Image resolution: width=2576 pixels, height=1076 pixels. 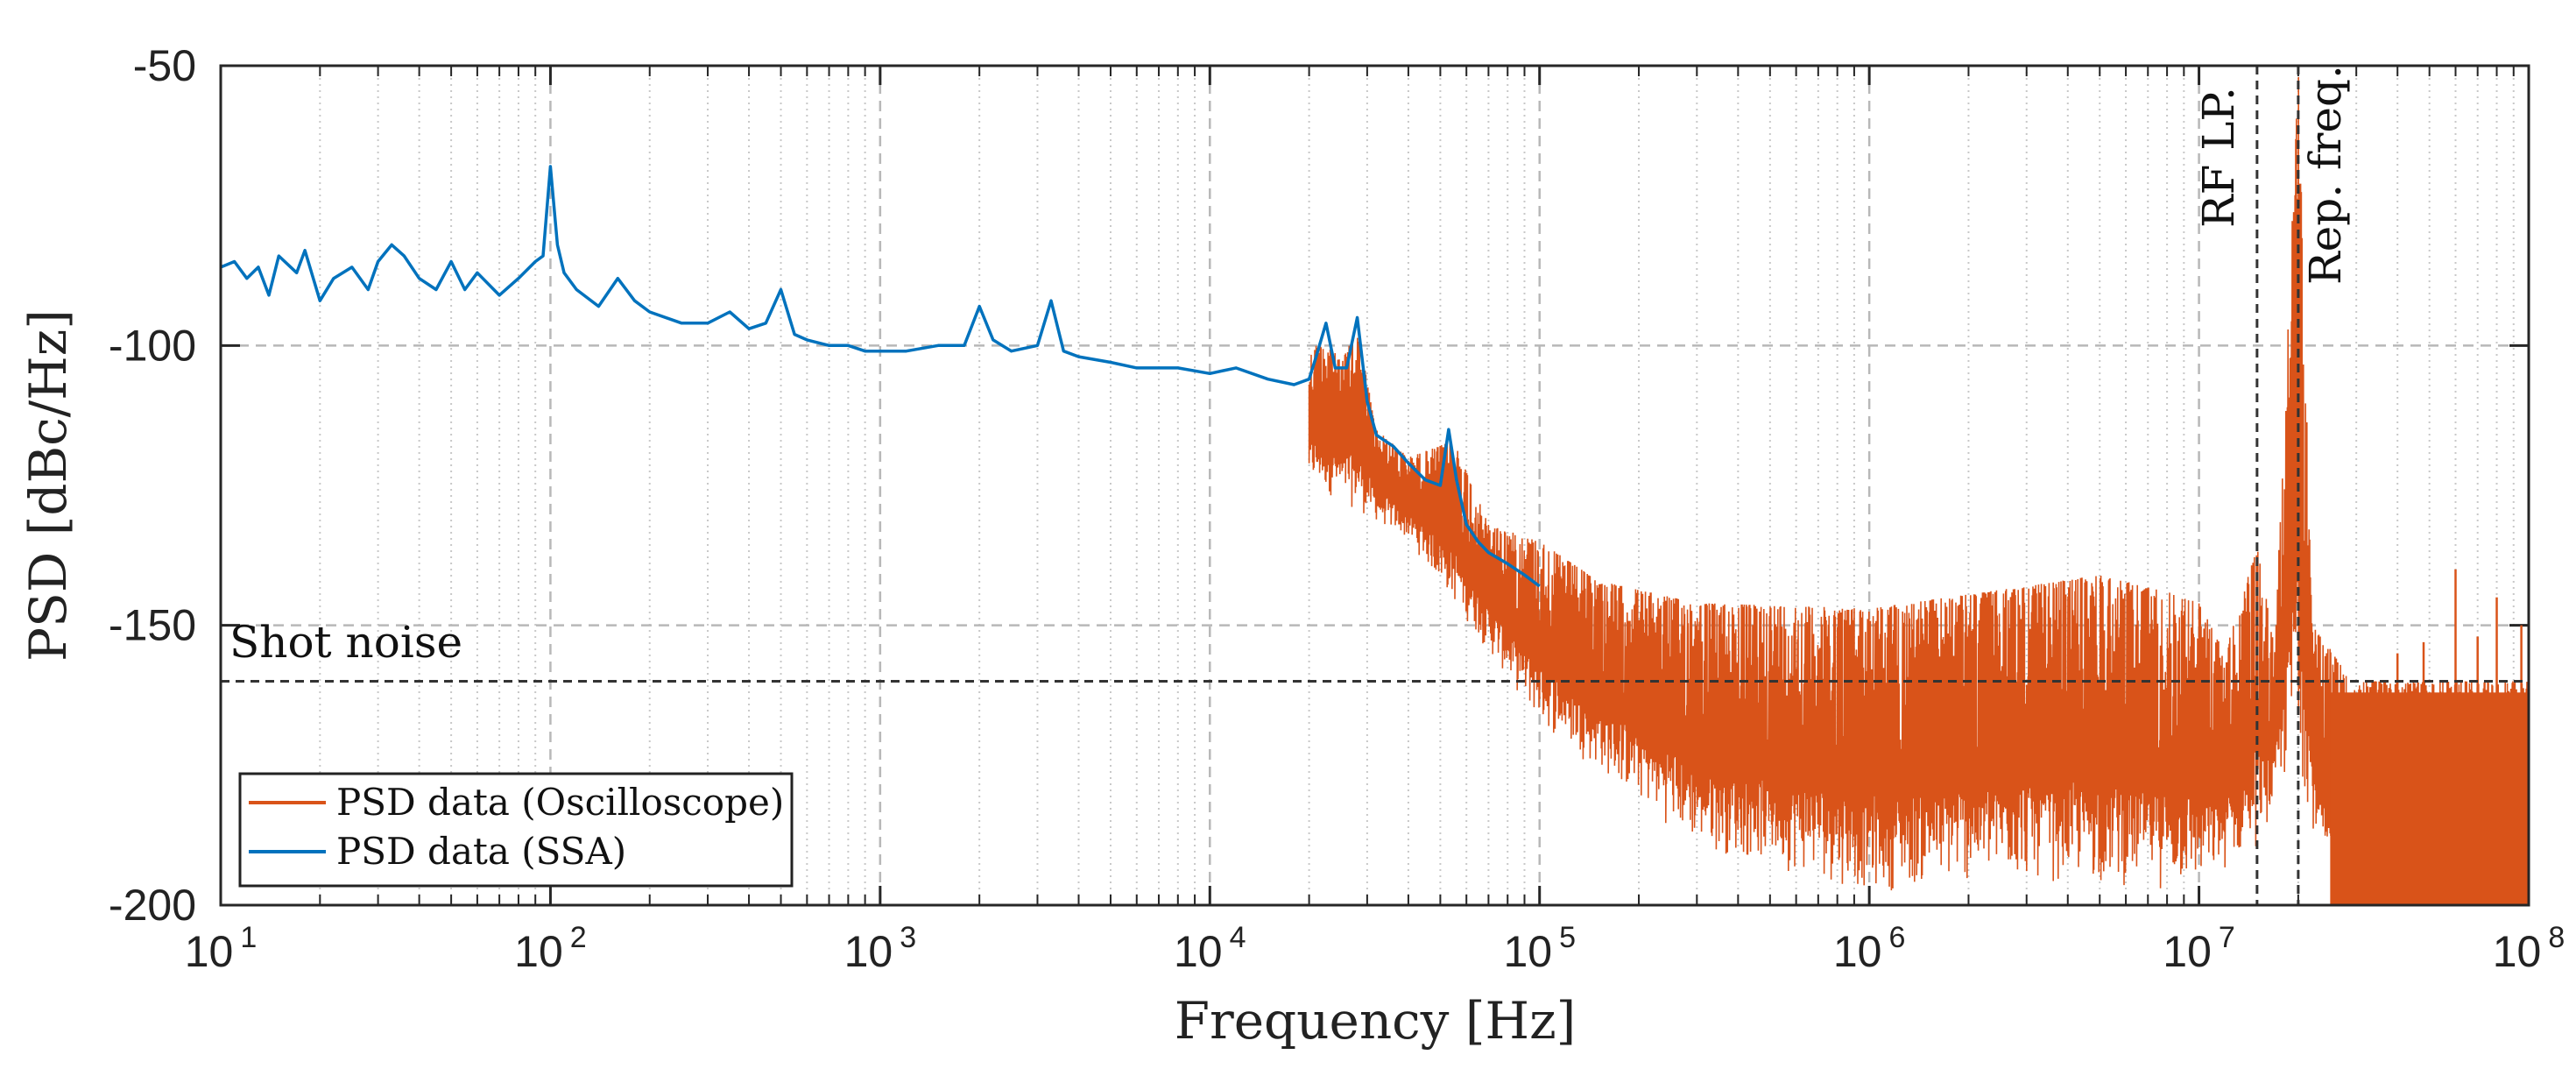 What do you see at coordinates (345, 642) in the screenshot?
I see `shot-noise-label: Shot noise` at bounding box center [345, 642].